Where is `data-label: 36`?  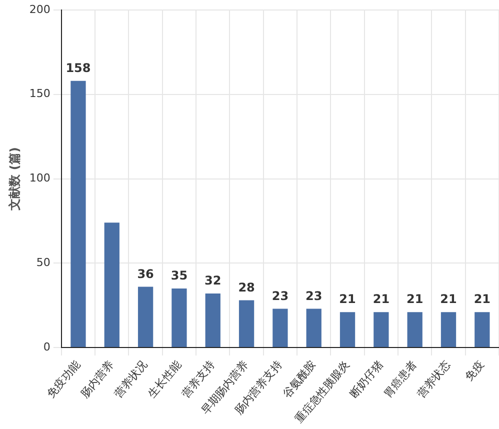 data-label: 36 is located at coordinates (145, 273).